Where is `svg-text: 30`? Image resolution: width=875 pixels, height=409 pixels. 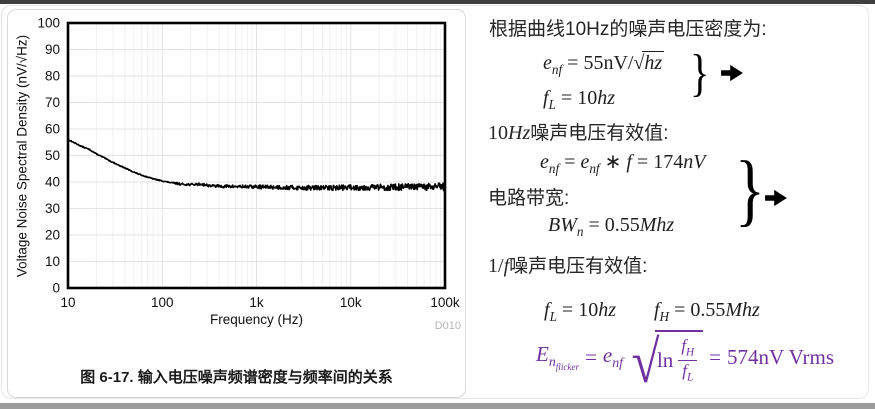 svg-text: 30 is located at coordinates (52, 208).